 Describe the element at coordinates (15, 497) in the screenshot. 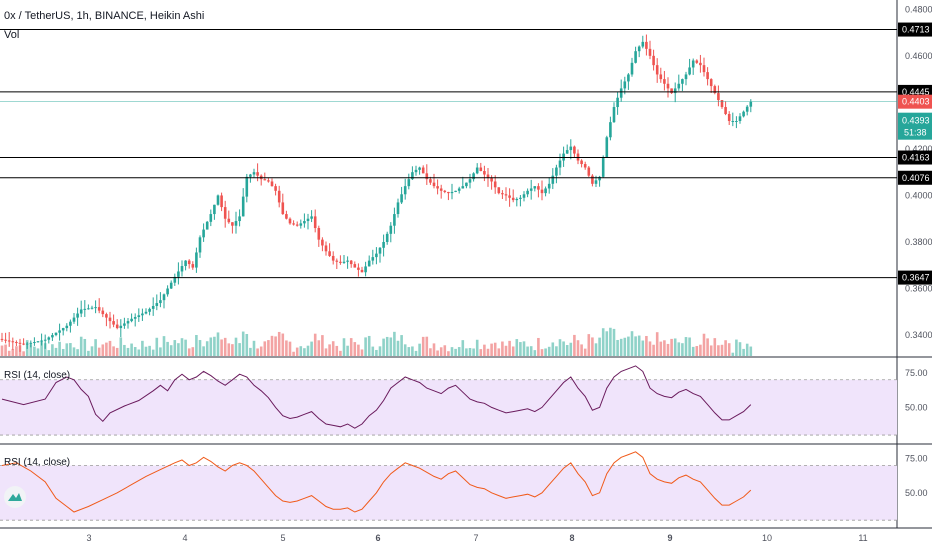

I see `tradingview-logo-icon` at that location.